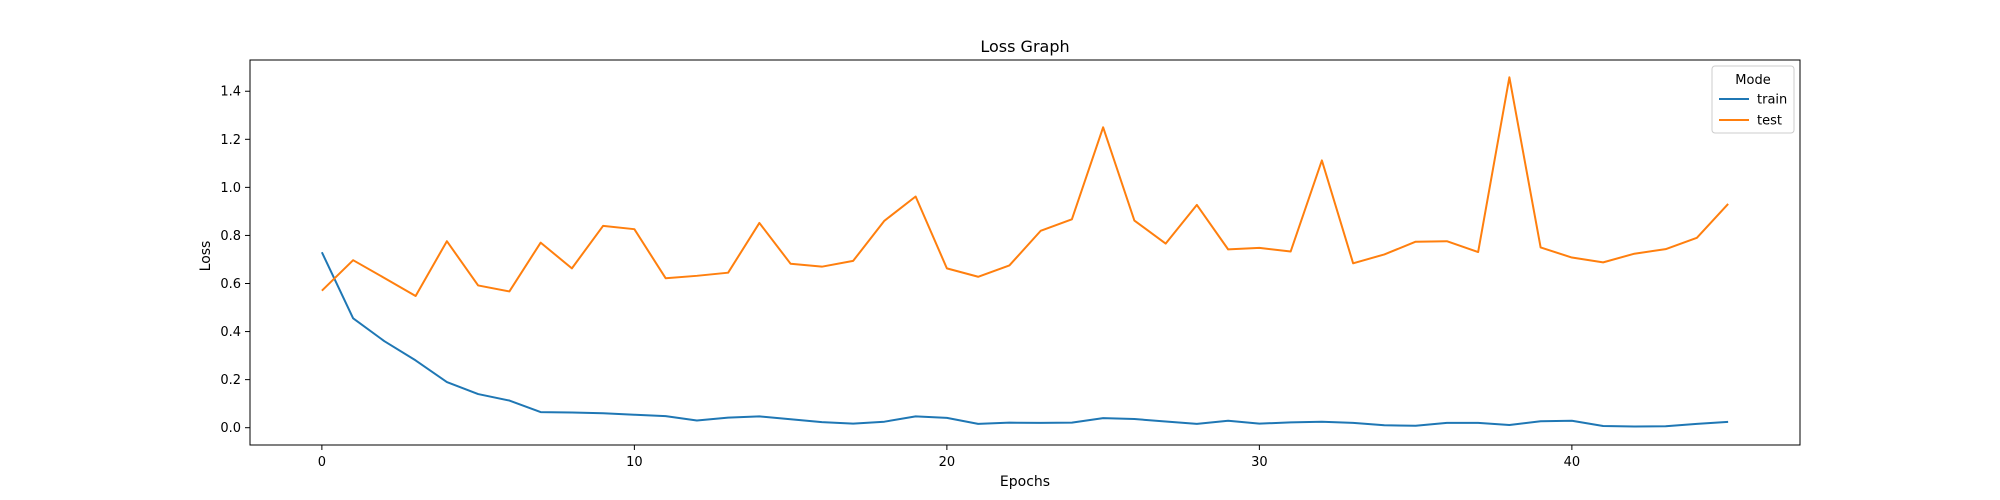 The image size is (2000, 500). Describe the element at coordinates (230, 92) in the screenshot. I see `y-tick-label: 1.4` at that location.